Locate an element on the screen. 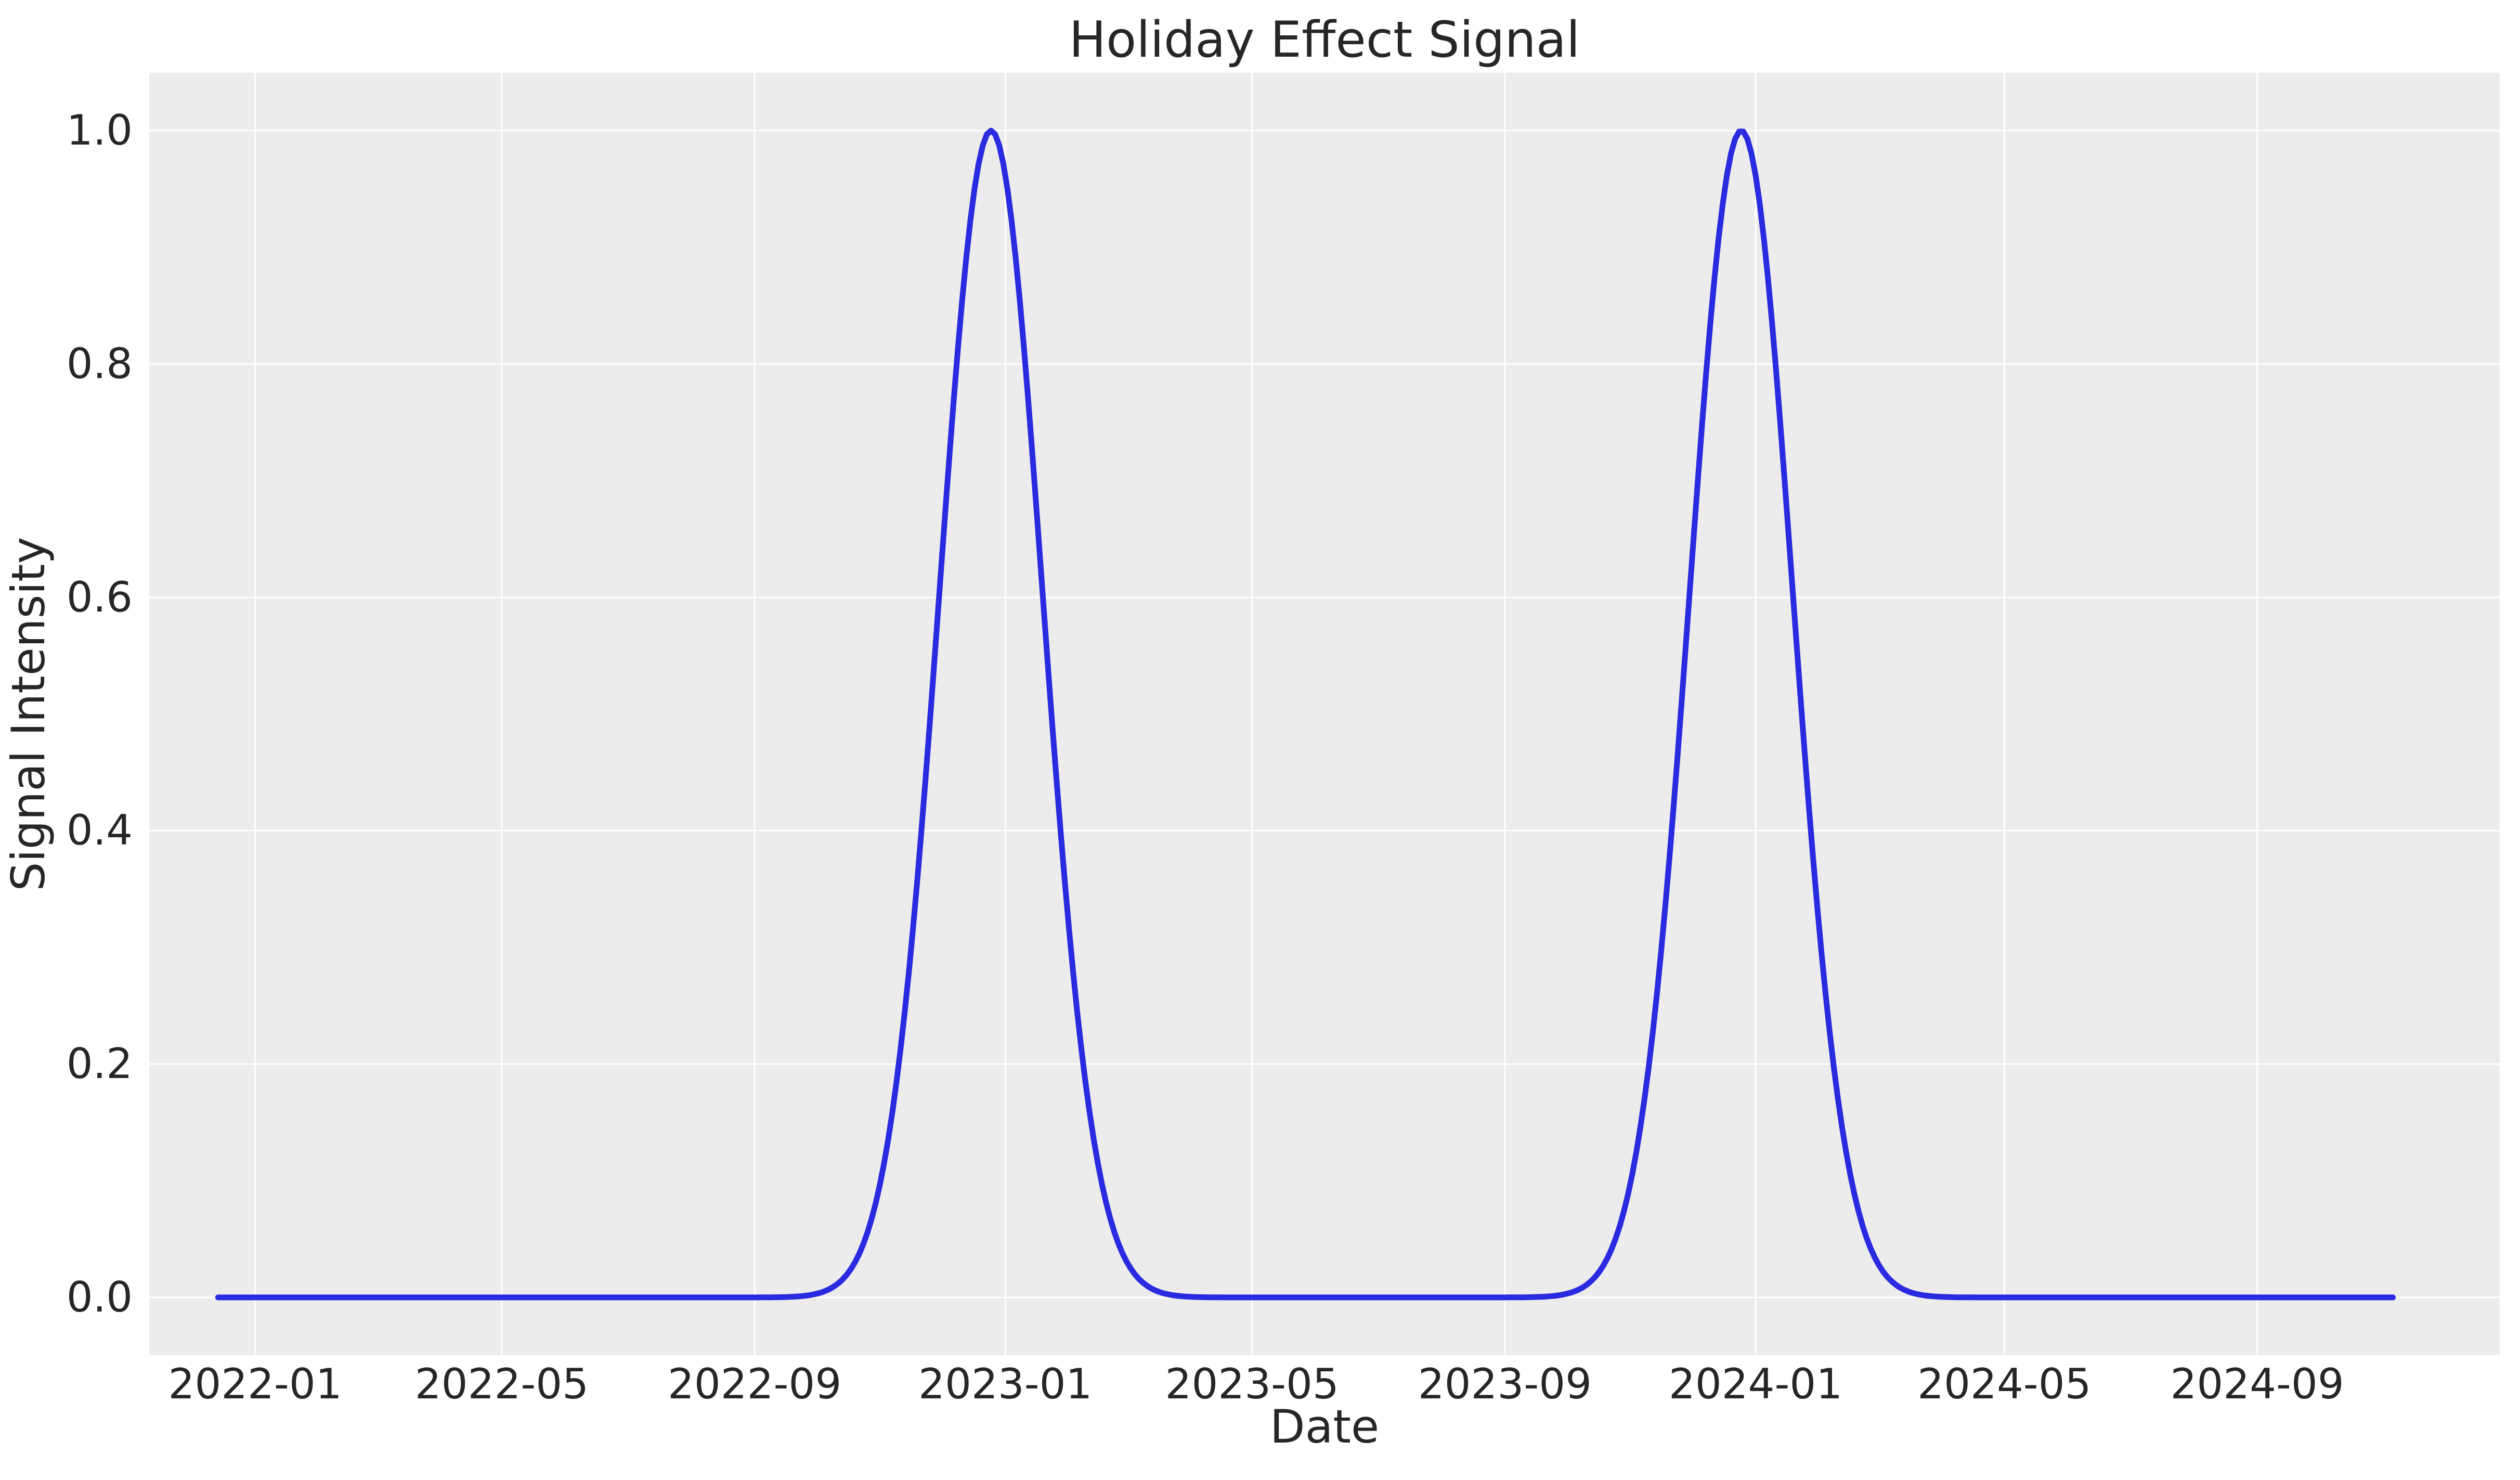 The width and height of the screenshot is (2520, 1480). x-tick-label: 2024-09 is located at coordinates (2257, 1384).